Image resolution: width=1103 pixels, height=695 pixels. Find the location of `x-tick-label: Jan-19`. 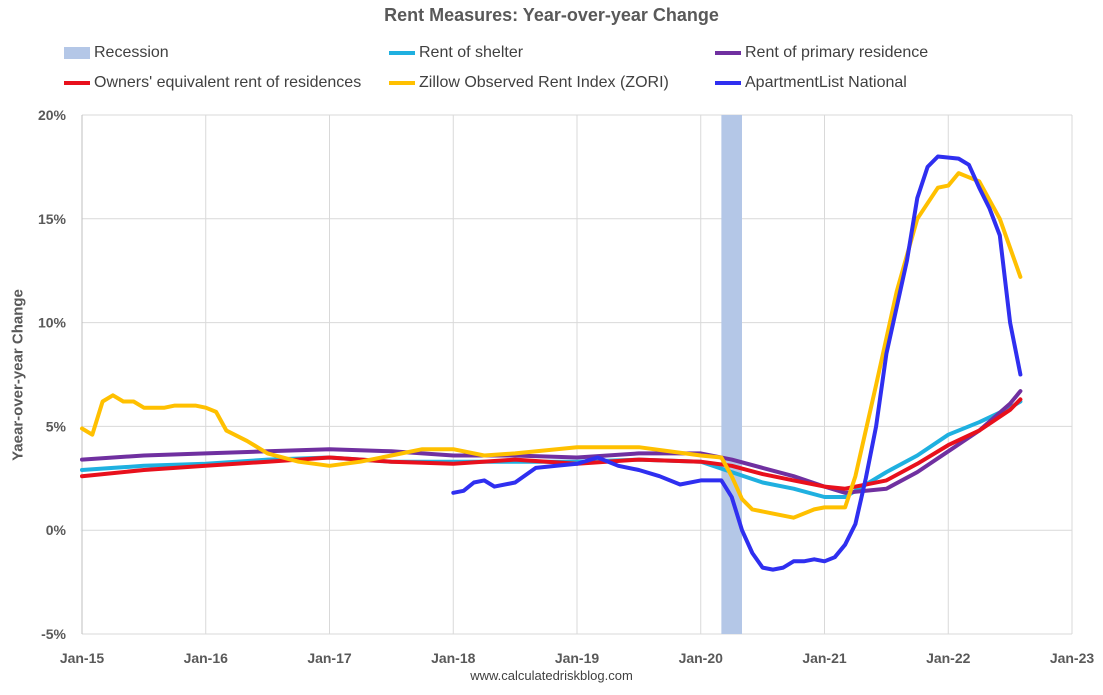

x-tick-label: Jan-19 is located at coordinates (577, 658).